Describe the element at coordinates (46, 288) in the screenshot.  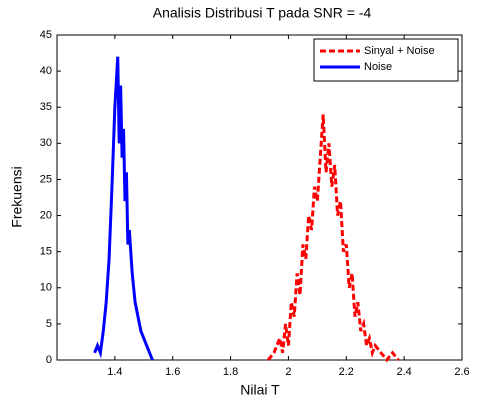
I see `y-tick-label: 10` at that location.